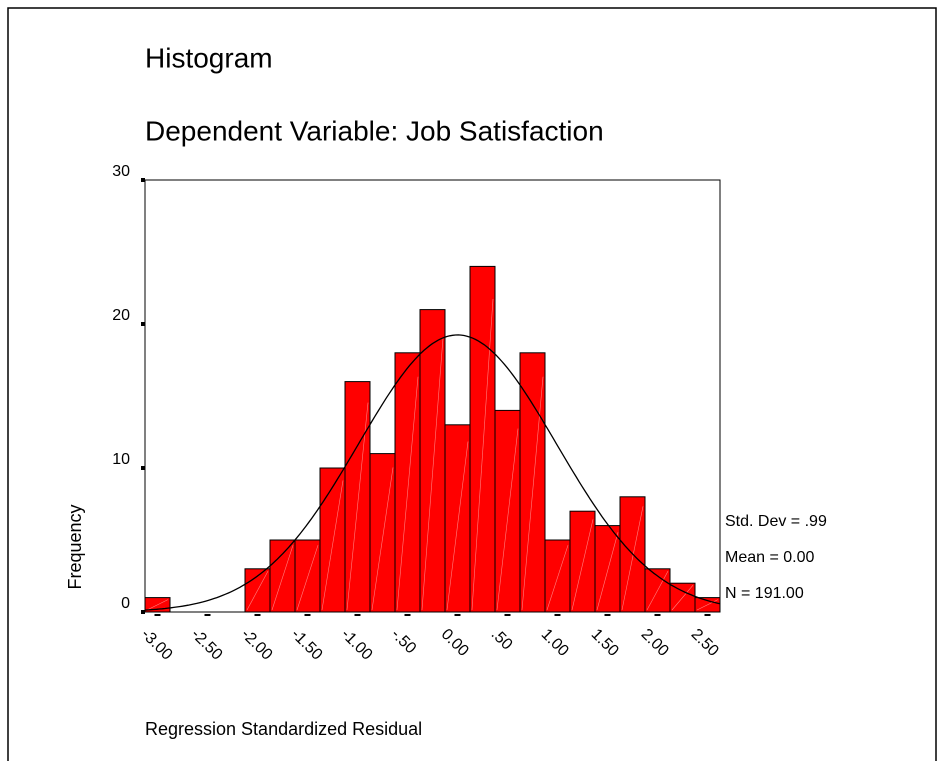  I want to click on x-tick-label: -.50, so click(404, 642).